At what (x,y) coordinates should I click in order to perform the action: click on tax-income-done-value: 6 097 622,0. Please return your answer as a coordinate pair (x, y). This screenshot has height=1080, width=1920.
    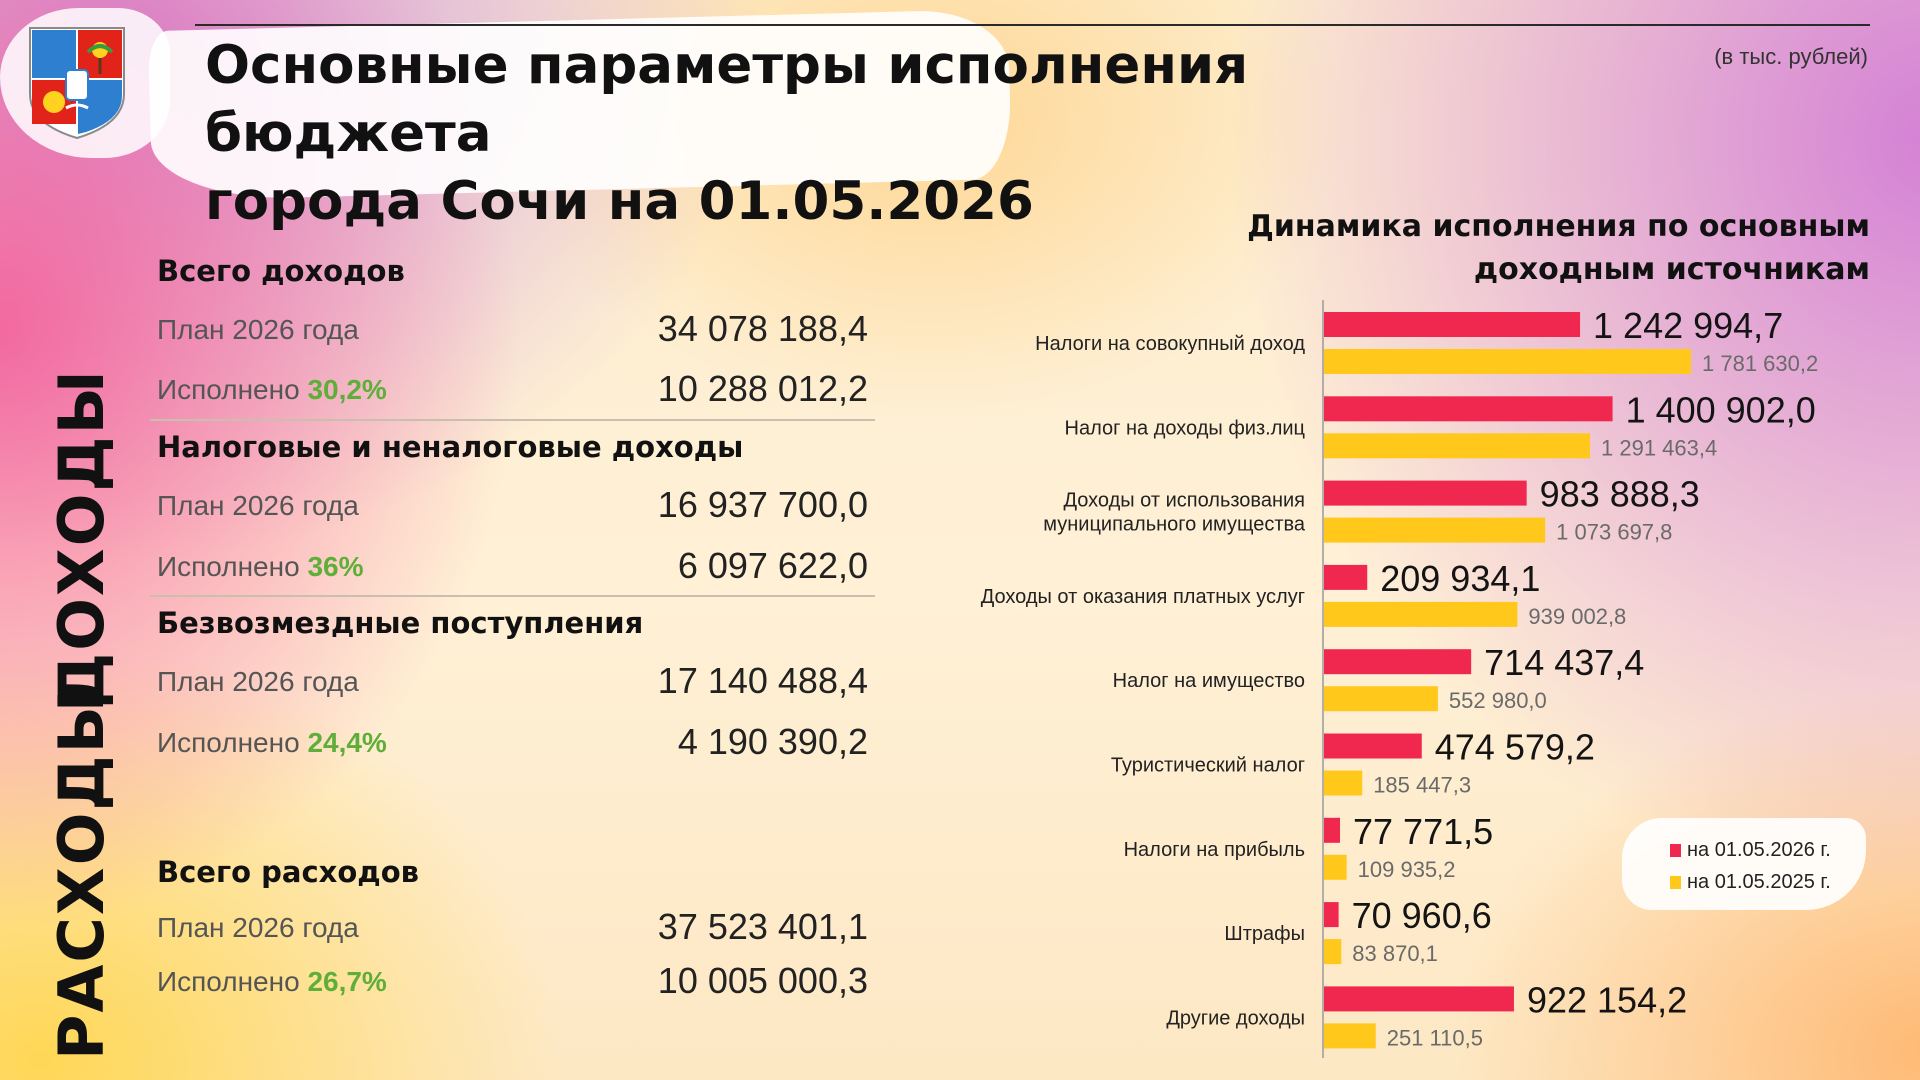
    Looking at the image, I should click on (772, 565).